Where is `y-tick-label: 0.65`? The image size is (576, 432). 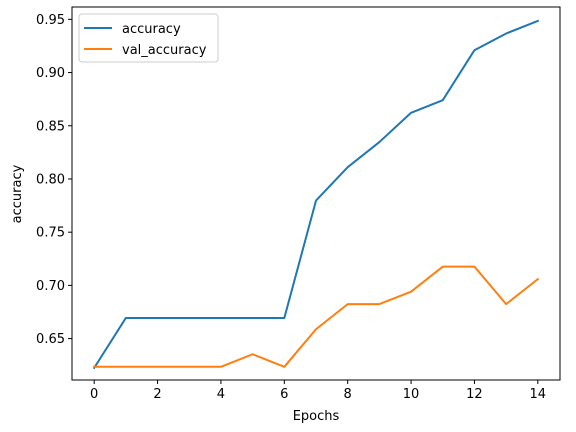 y-tick-label: 0.65 is located at coordinates (50, 339).